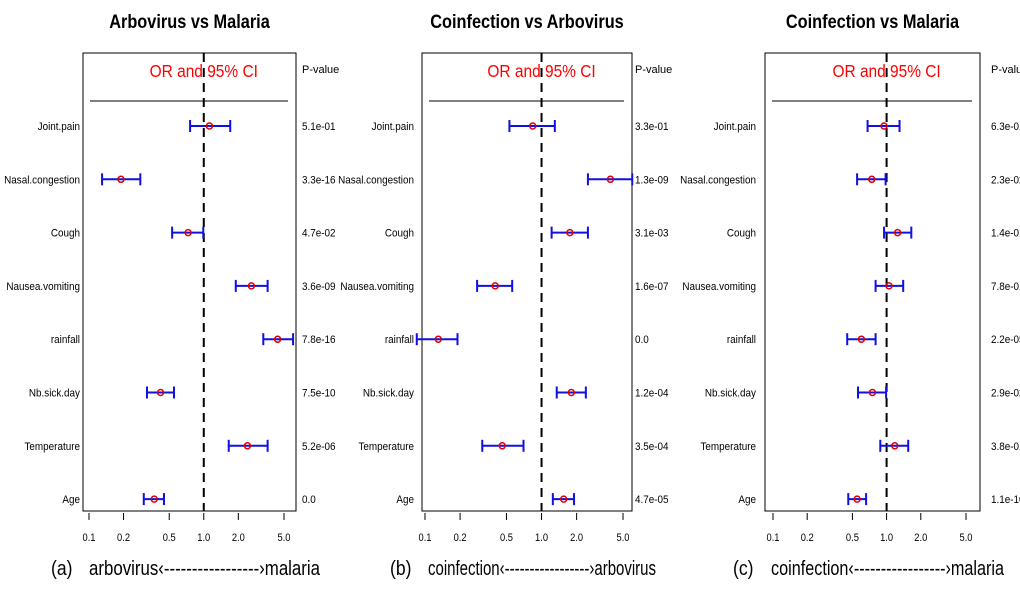 The height and width of the screenshot is (595, 1020). I want to click on pvalue-text: 7.5e-10, so click(319, 394).